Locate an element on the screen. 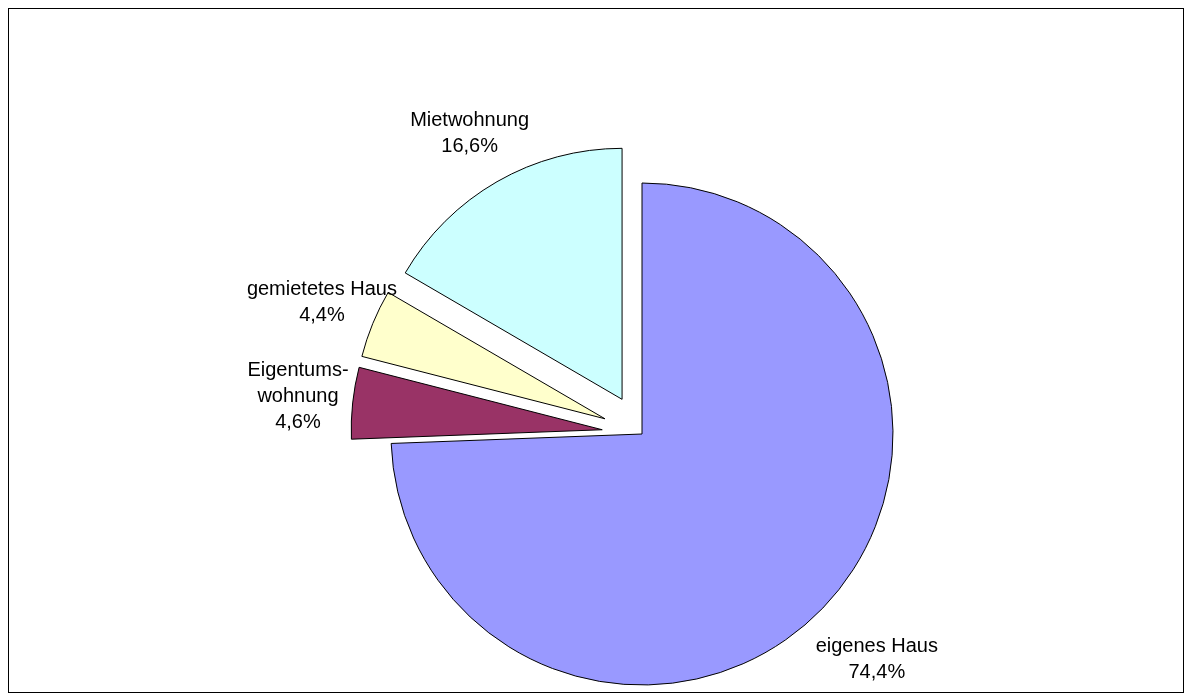  slice-label: Mietwohnung is located at coordinates (470, 119).